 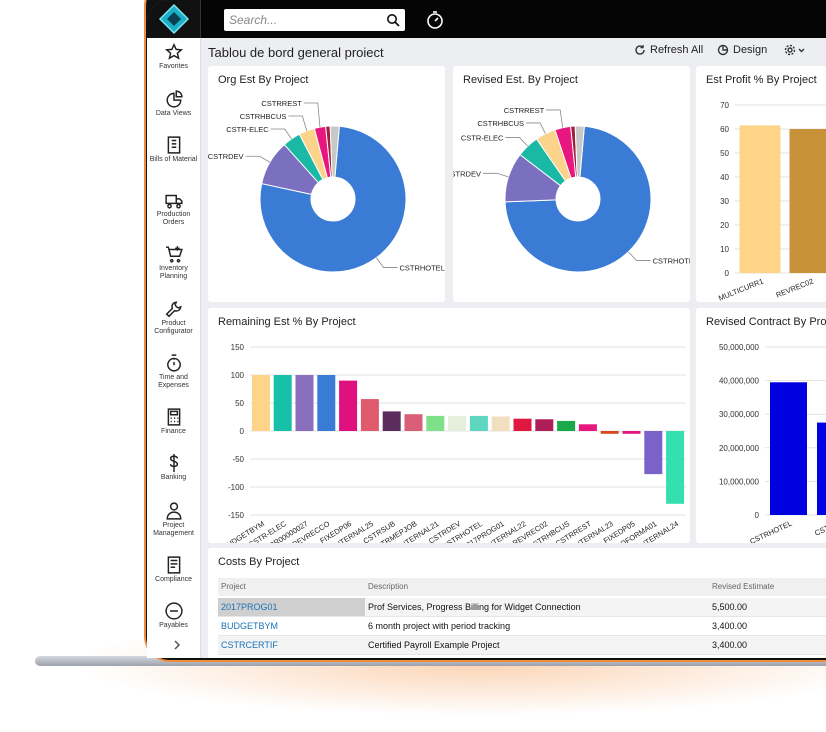 What do you see at coordinates (296, 52) in the screenshot?
I see `page-title: Tablou de bord general proiect` at bounding box center [296, 52].